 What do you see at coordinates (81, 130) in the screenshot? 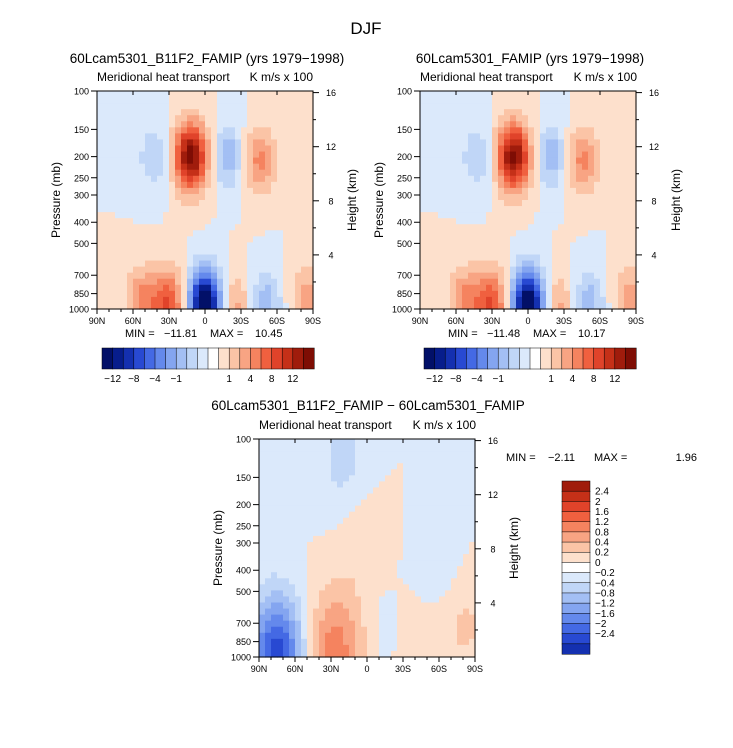
I see `y-tick-label: 150` at bounding box center [81, 130].